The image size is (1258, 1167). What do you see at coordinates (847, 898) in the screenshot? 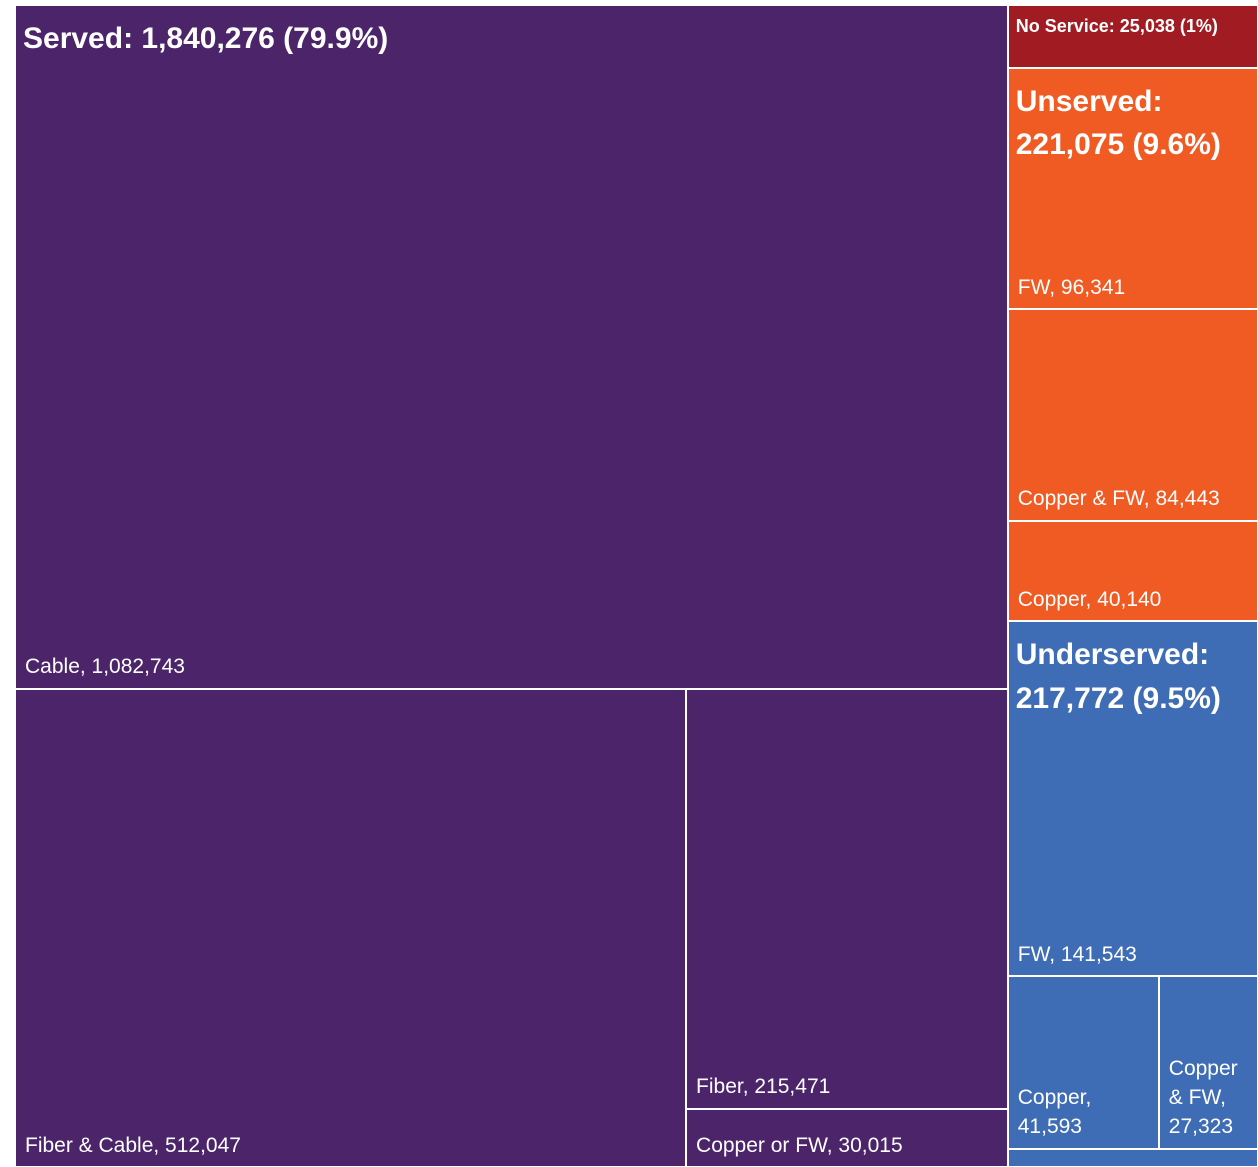
I see `leaf-cell: Fiber, 215,471` at bounding box center [847, 898].